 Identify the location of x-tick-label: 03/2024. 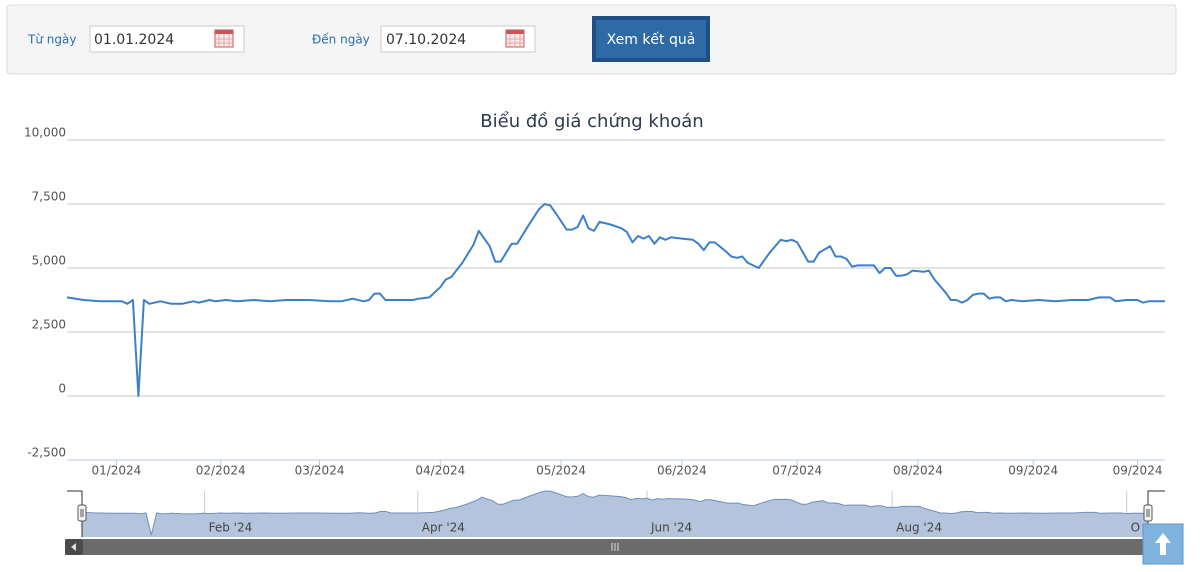
(320, 471).